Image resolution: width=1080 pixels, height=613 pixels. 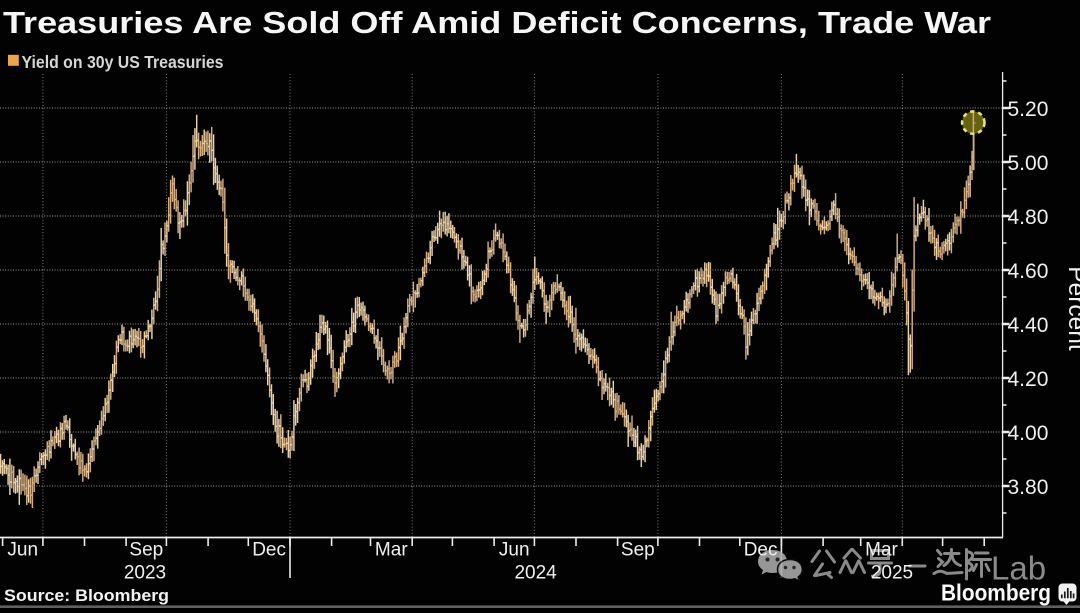 I want to click on svg-text: 5.00, so click(x=1028, y=163).